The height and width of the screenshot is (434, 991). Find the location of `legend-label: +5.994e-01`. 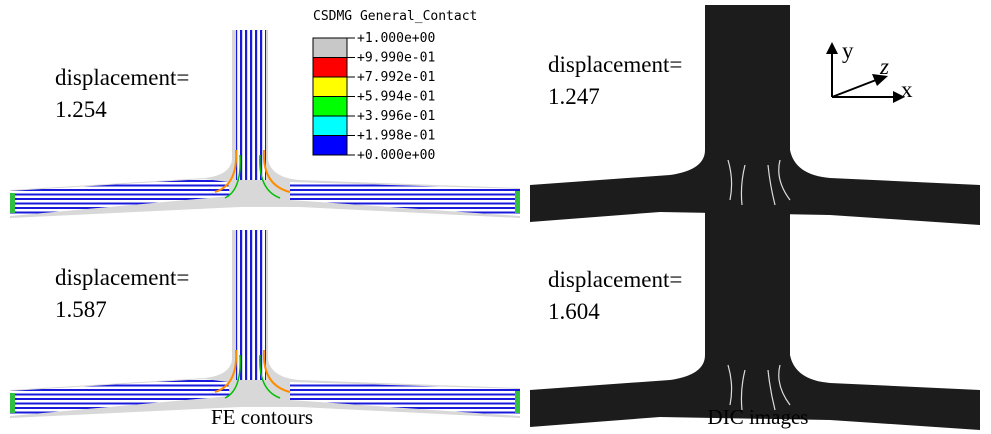

legend-label: +5.994e-01 is located at coordinates (396, 97).